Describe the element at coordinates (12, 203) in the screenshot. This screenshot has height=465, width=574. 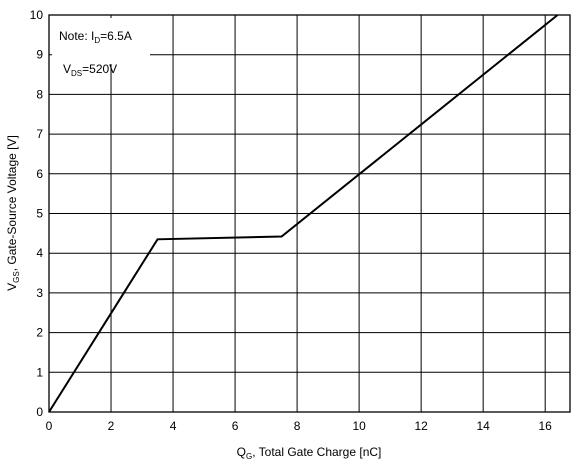
I see `y-axis-label-rest: , Gate-Source Voltage [V]` at that location.